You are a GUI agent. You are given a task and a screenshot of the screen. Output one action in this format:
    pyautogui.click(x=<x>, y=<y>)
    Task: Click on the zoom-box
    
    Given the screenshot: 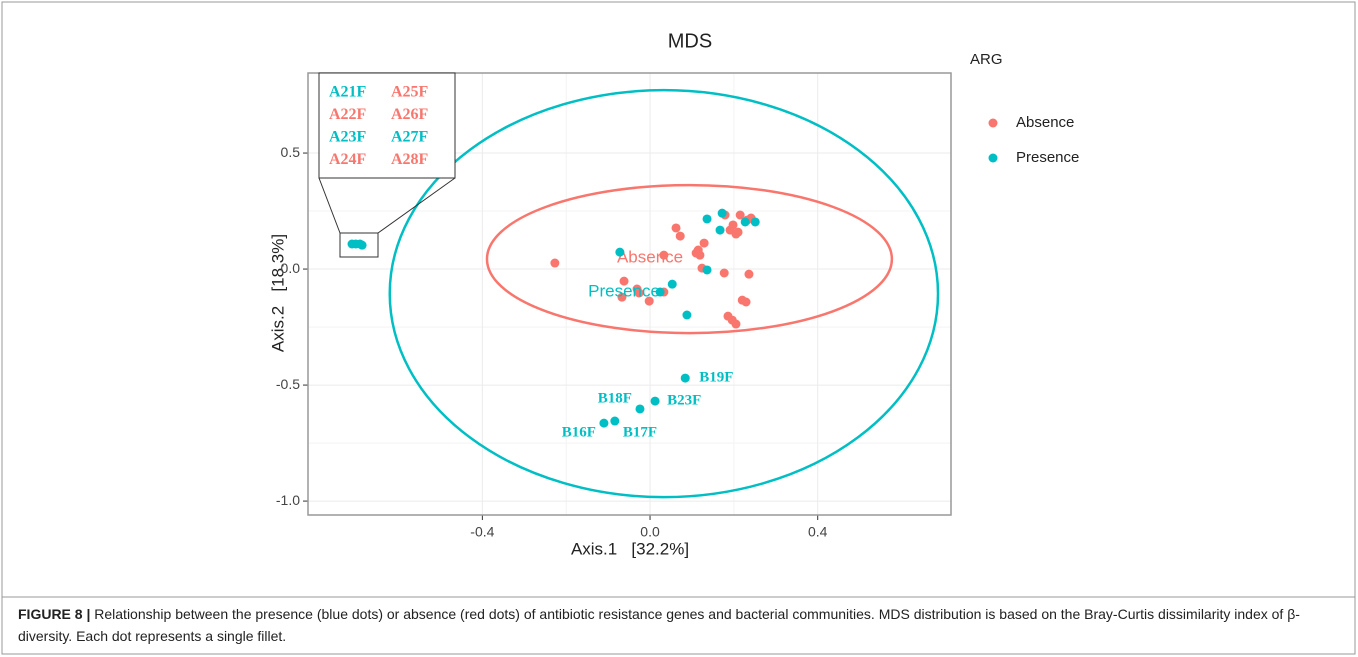 What is the action you would take?
    pyautogui.click(x=359, y=245)
    